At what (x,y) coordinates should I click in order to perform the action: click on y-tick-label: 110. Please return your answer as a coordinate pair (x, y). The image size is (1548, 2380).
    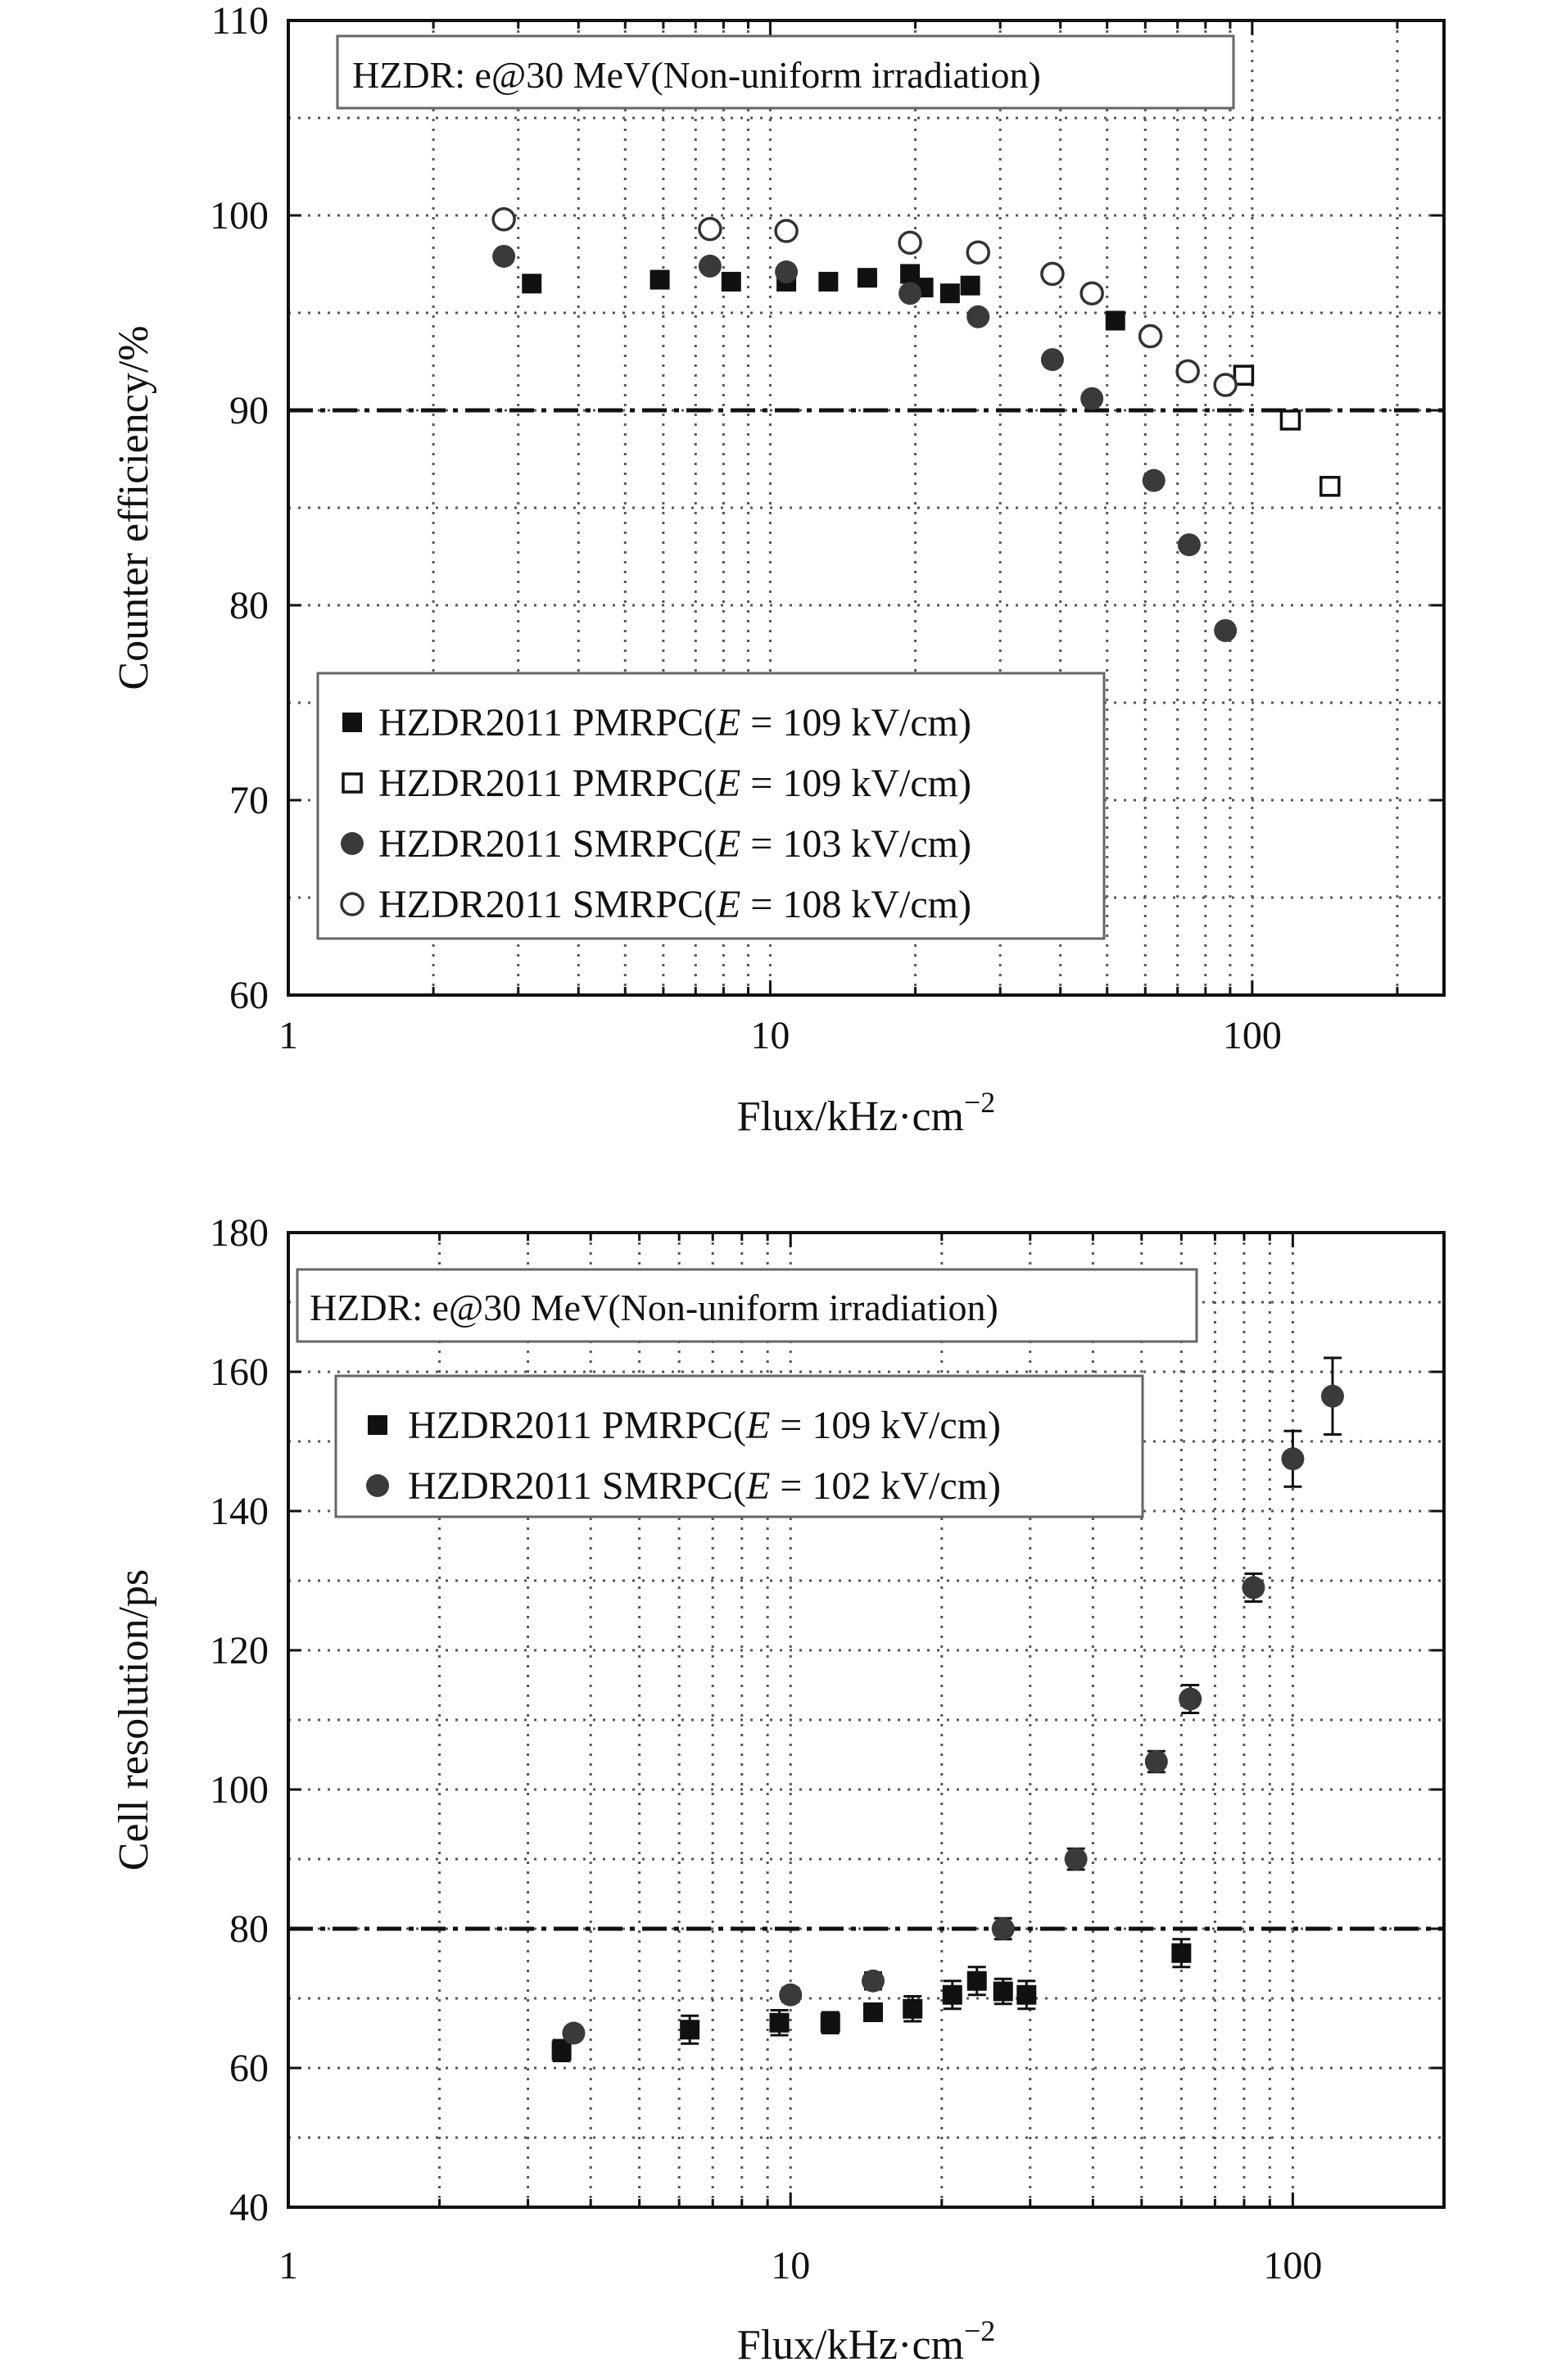
    Looking at the image, I should click on (240, 22).